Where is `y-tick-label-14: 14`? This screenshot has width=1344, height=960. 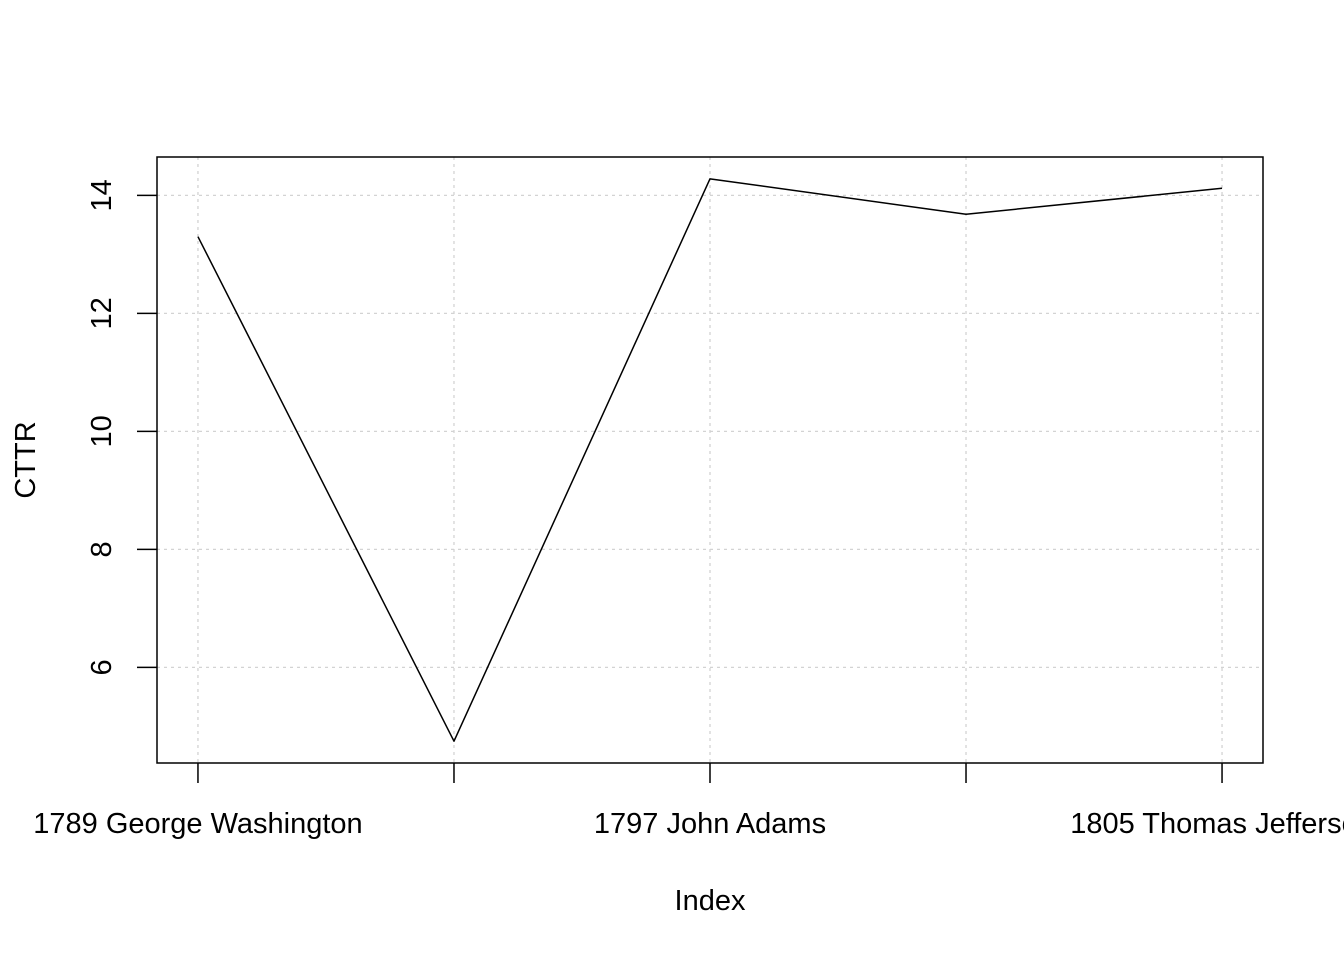 y-tick-label-14: 14 is located at coordinates (102, 195).